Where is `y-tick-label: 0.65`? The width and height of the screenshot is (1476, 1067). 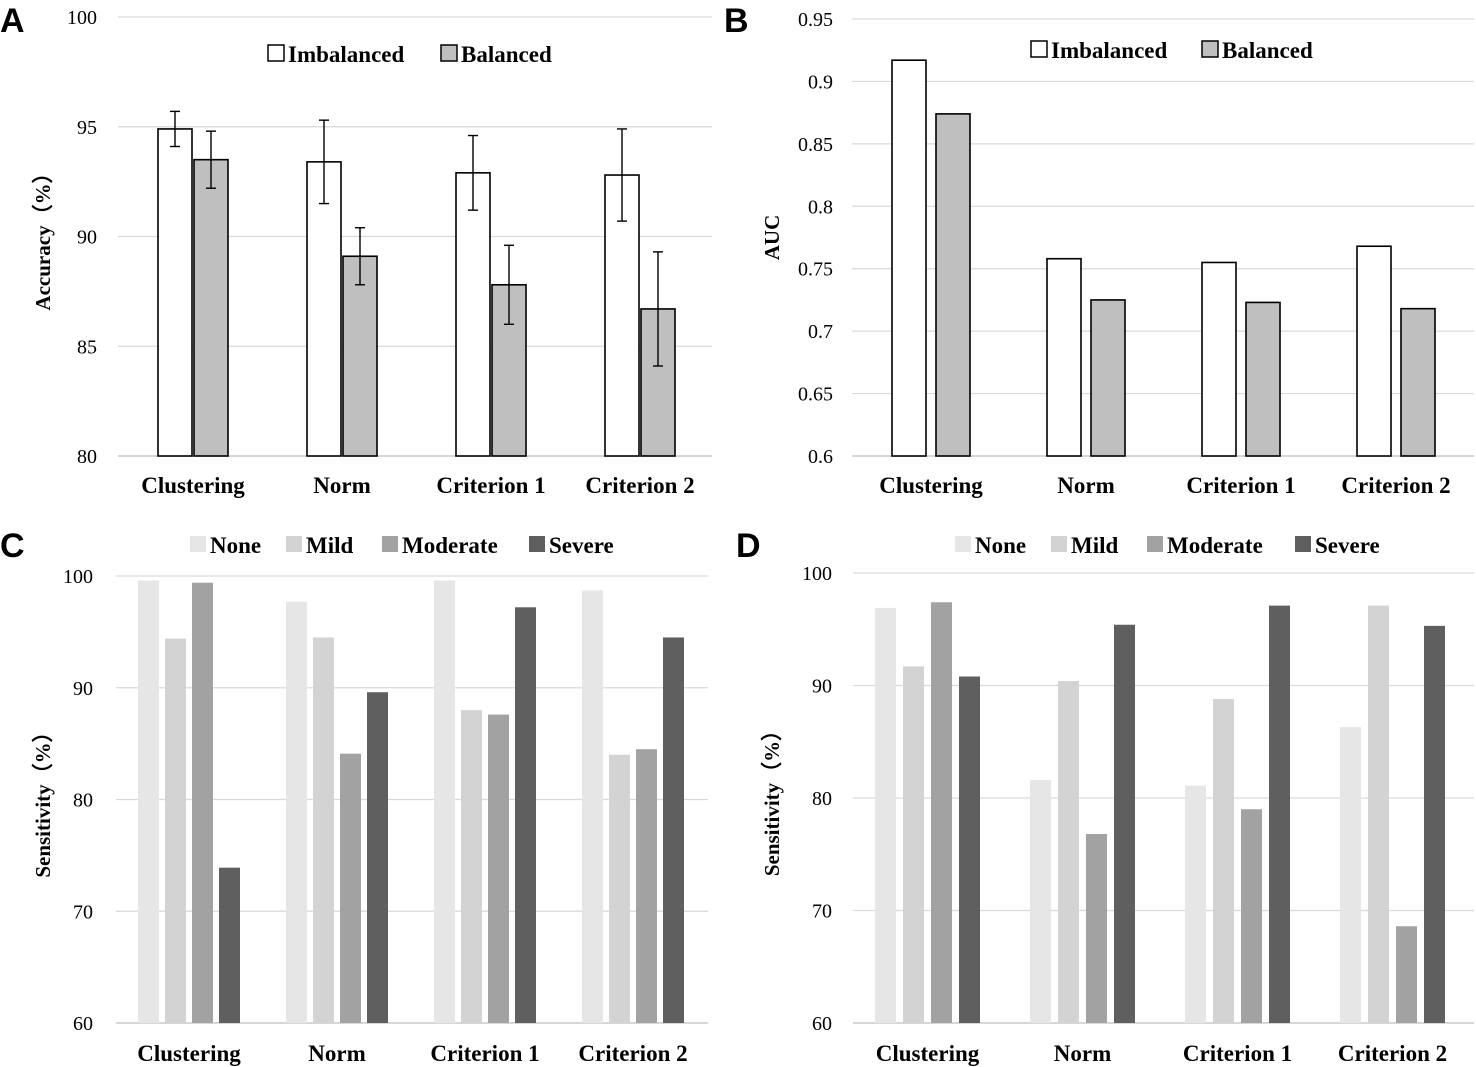
y-tick-label: 0.65 is located at coordinates (815, 395).